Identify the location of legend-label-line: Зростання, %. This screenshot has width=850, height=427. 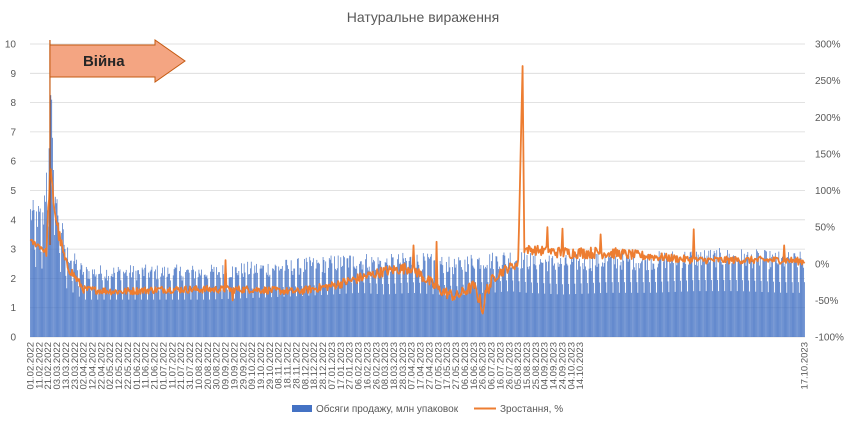
(531, 409).